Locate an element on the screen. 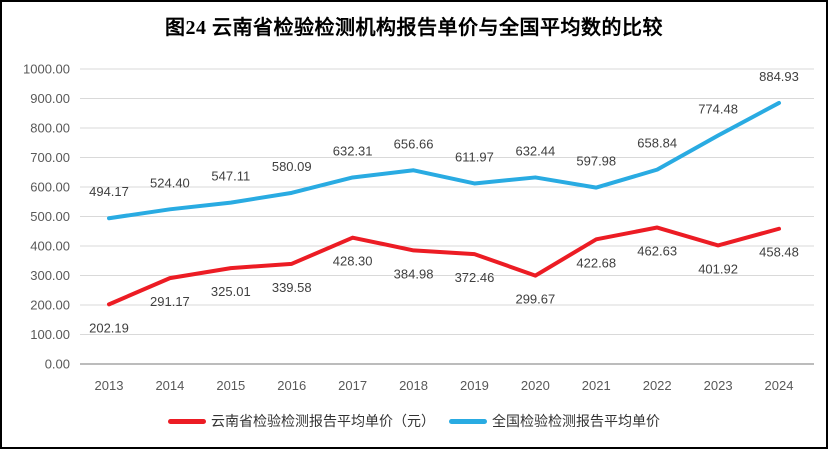 This screenshot has width=828, height=449. data-label-national: 611.97 is located at coordinates (474, 156).